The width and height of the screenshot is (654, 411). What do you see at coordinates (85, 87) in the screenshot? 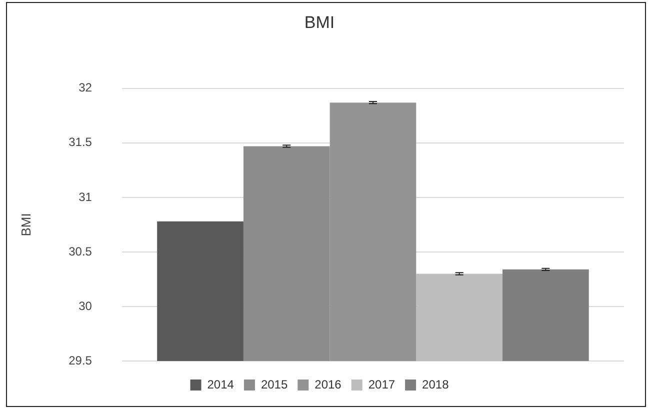
I see `y-tick-label: 32` at bounding box center [85, 87].